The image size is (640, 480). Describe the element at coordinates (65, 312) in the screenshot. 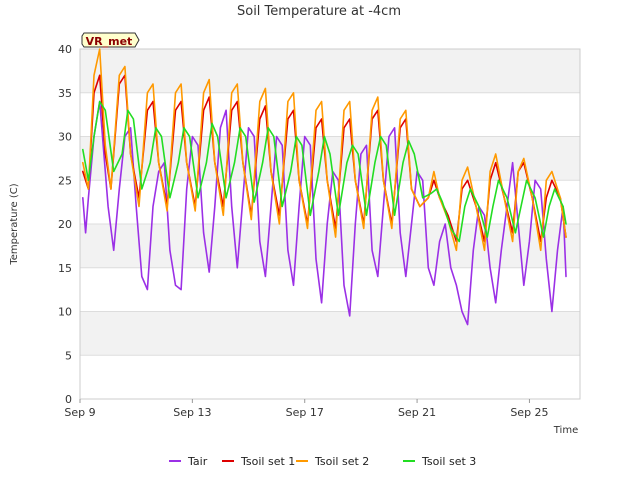

I see `y-tick-label: 10` at that location.